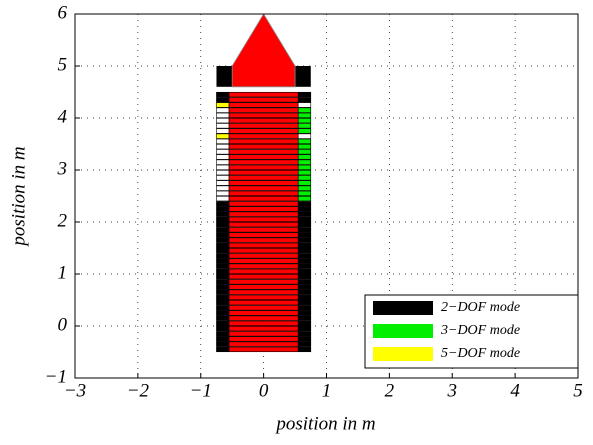  What do you see at coordinates (480, 353) in the screenshot?
I see `legend-label: 5−DOF mode` at bounding box center [480, 353].